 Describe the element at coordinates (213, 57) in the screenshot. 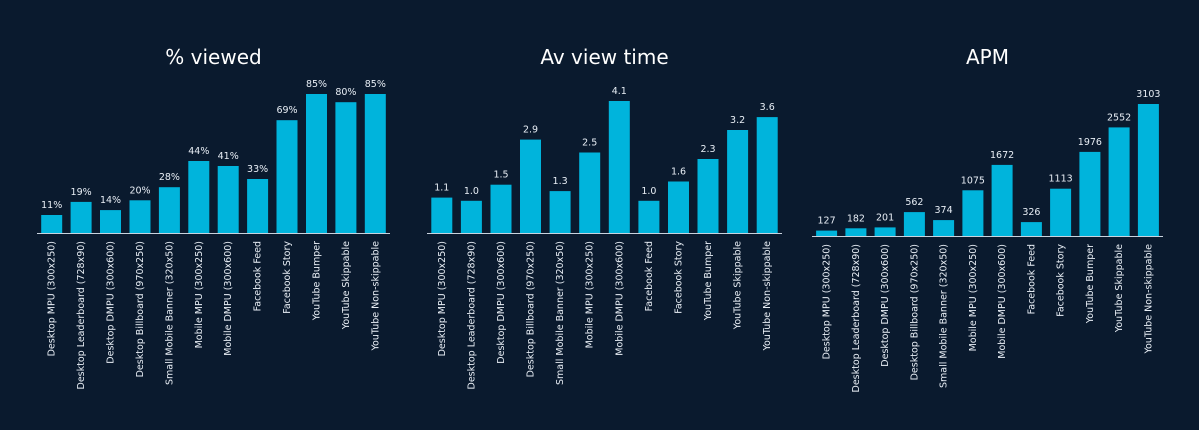

I see `chart-title: % viewed` at that location.